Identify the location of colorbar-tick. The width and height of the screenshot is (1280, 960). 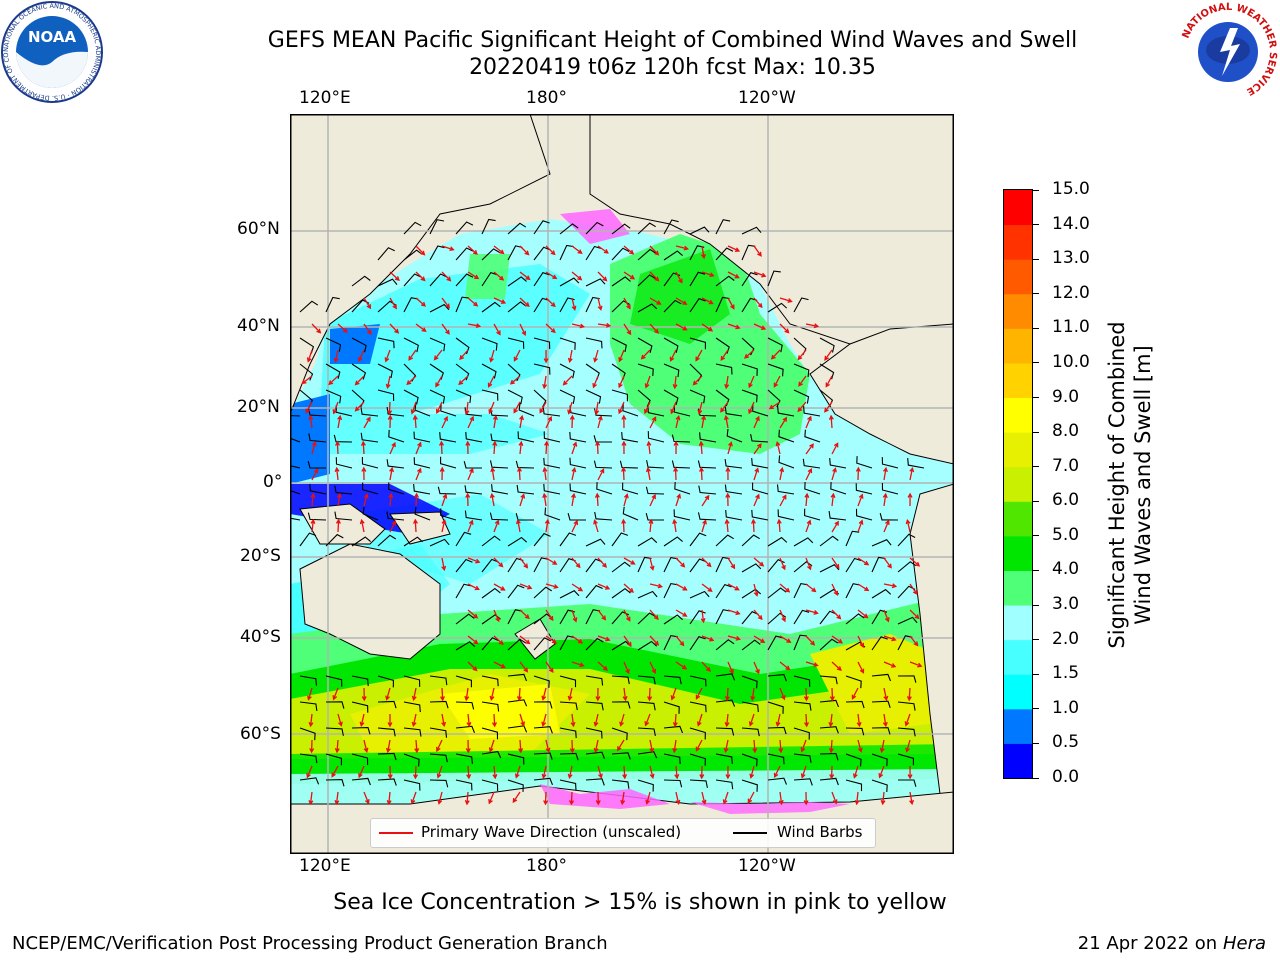
(1036, 328).